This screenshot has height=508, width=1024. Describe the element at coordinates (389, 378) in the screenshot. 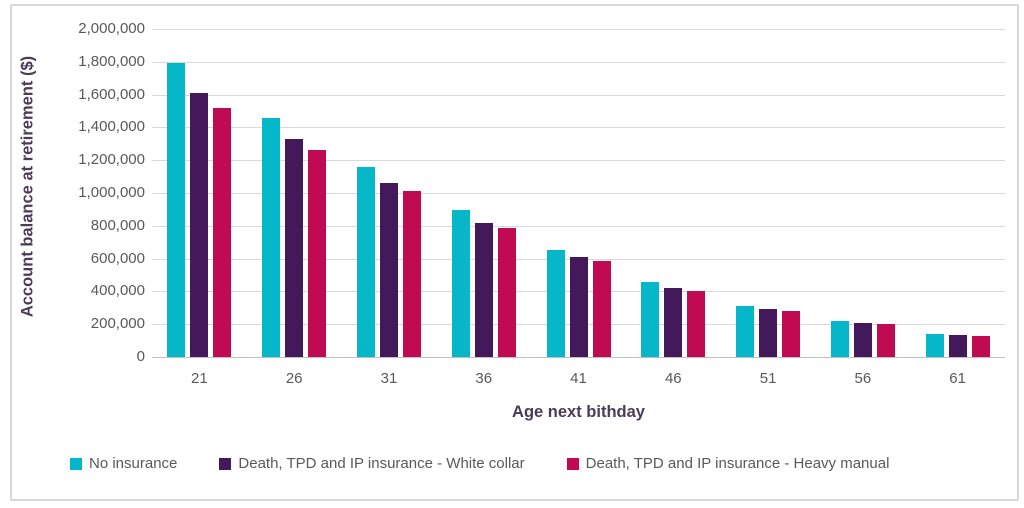

I see `x-tick-label: 31` at that location.